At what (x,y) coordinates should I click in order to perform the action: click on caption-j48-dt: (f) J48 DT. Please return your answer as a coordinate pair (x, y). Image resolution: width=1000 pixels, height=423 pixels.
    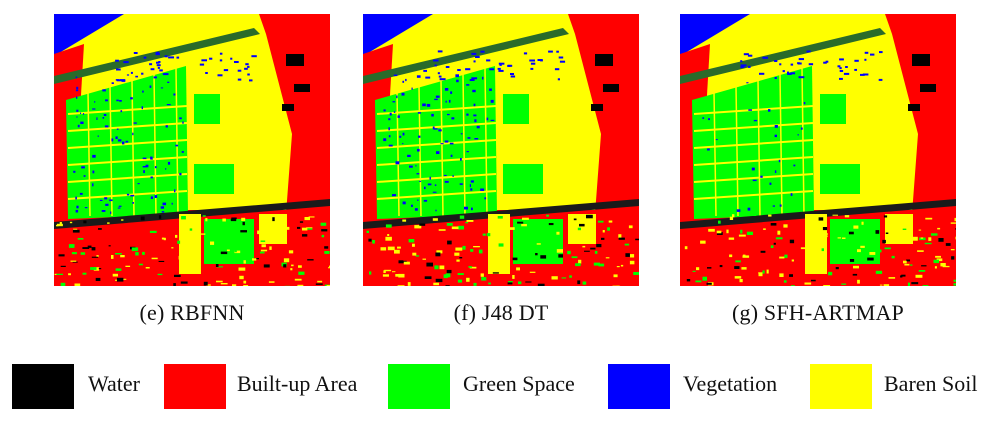
    Looking at the image, I should click on (501, 312).